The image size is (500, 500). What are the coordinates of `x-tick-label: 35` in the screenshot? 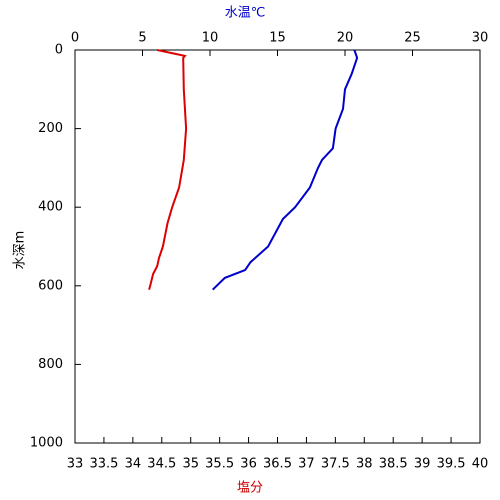 It's located at (190, 464).